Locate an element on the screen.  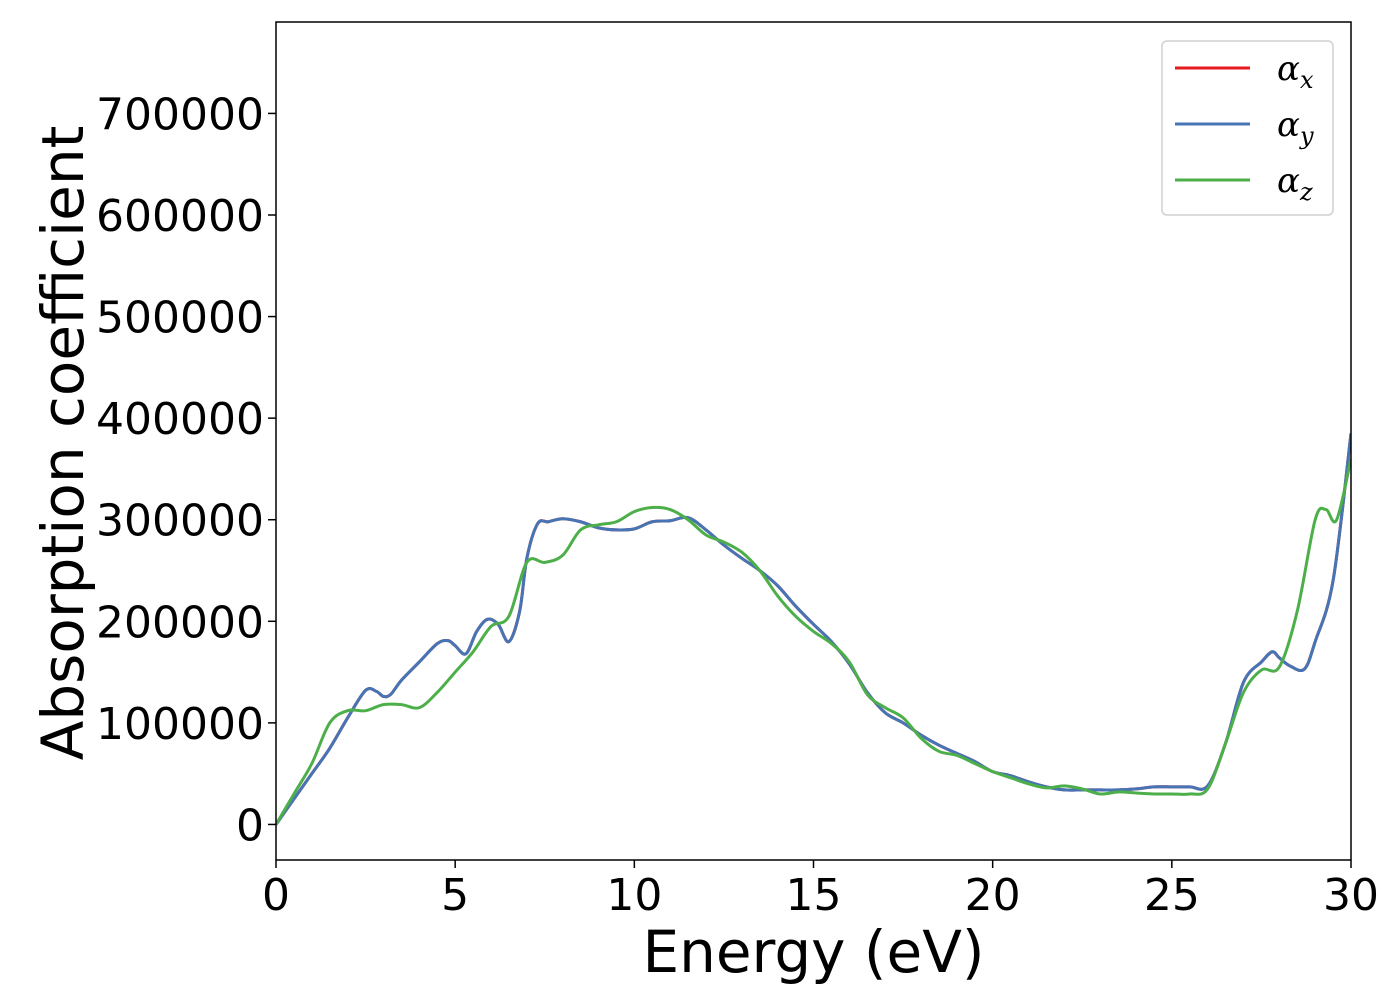
legend-label-x: αx is located at coordinates (1295, 71).